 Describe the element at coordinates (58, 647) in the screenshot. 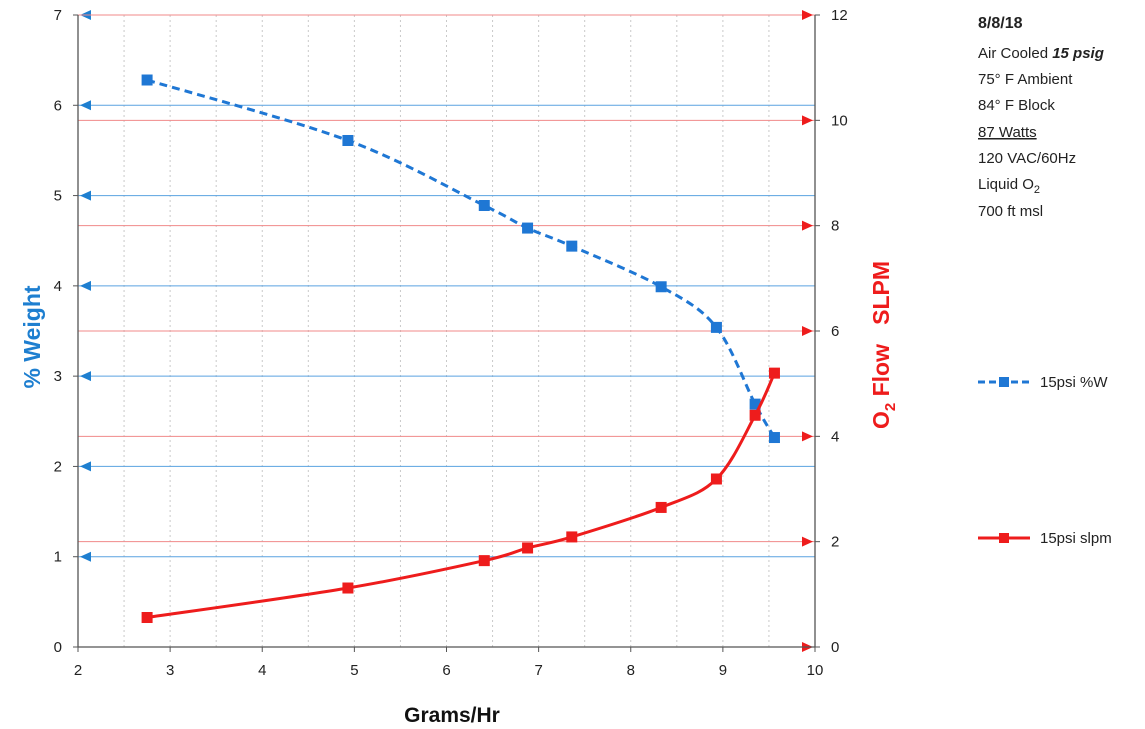

I see `left-tick-label: 0` at that location.